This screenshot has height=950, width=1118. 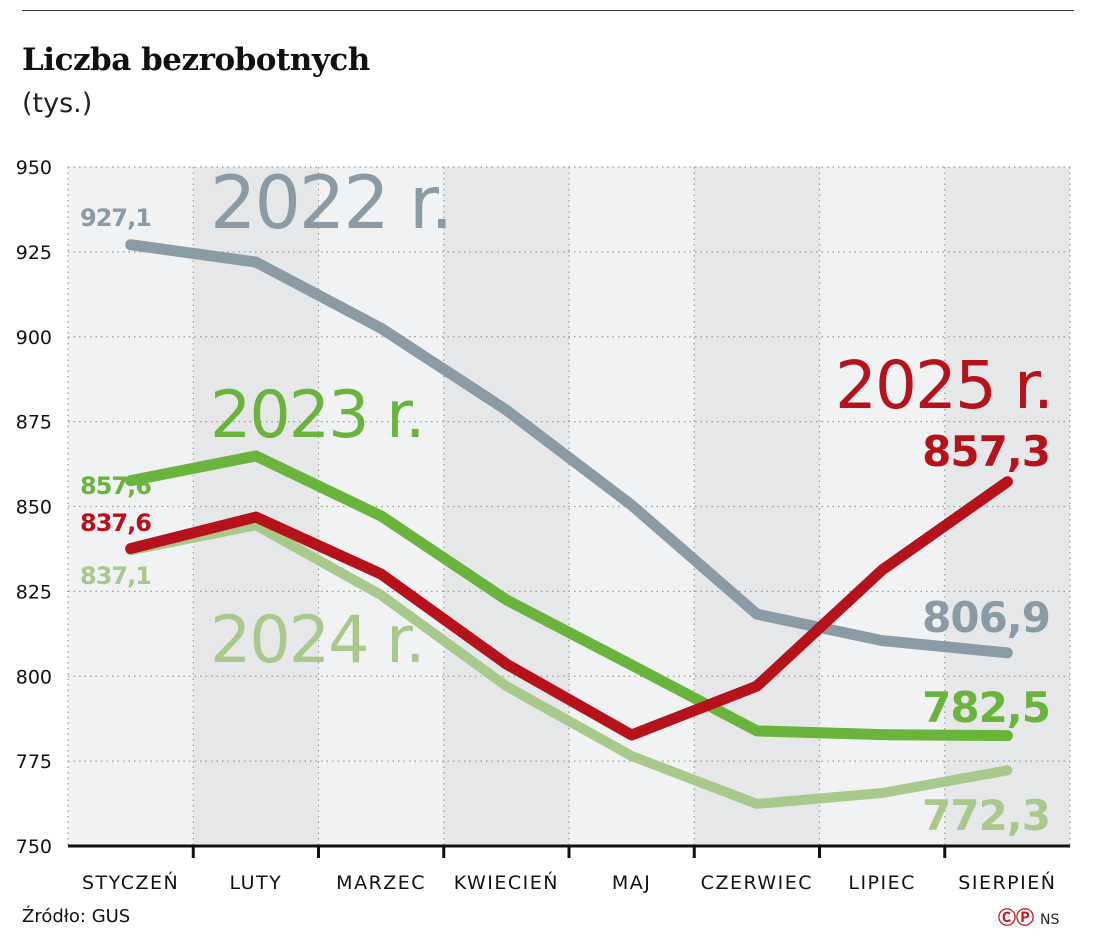 What do you see at coordinates (115, 218) in the screenshot?
I see `start-value-label: 927,1` at bounding box center [115, 218].